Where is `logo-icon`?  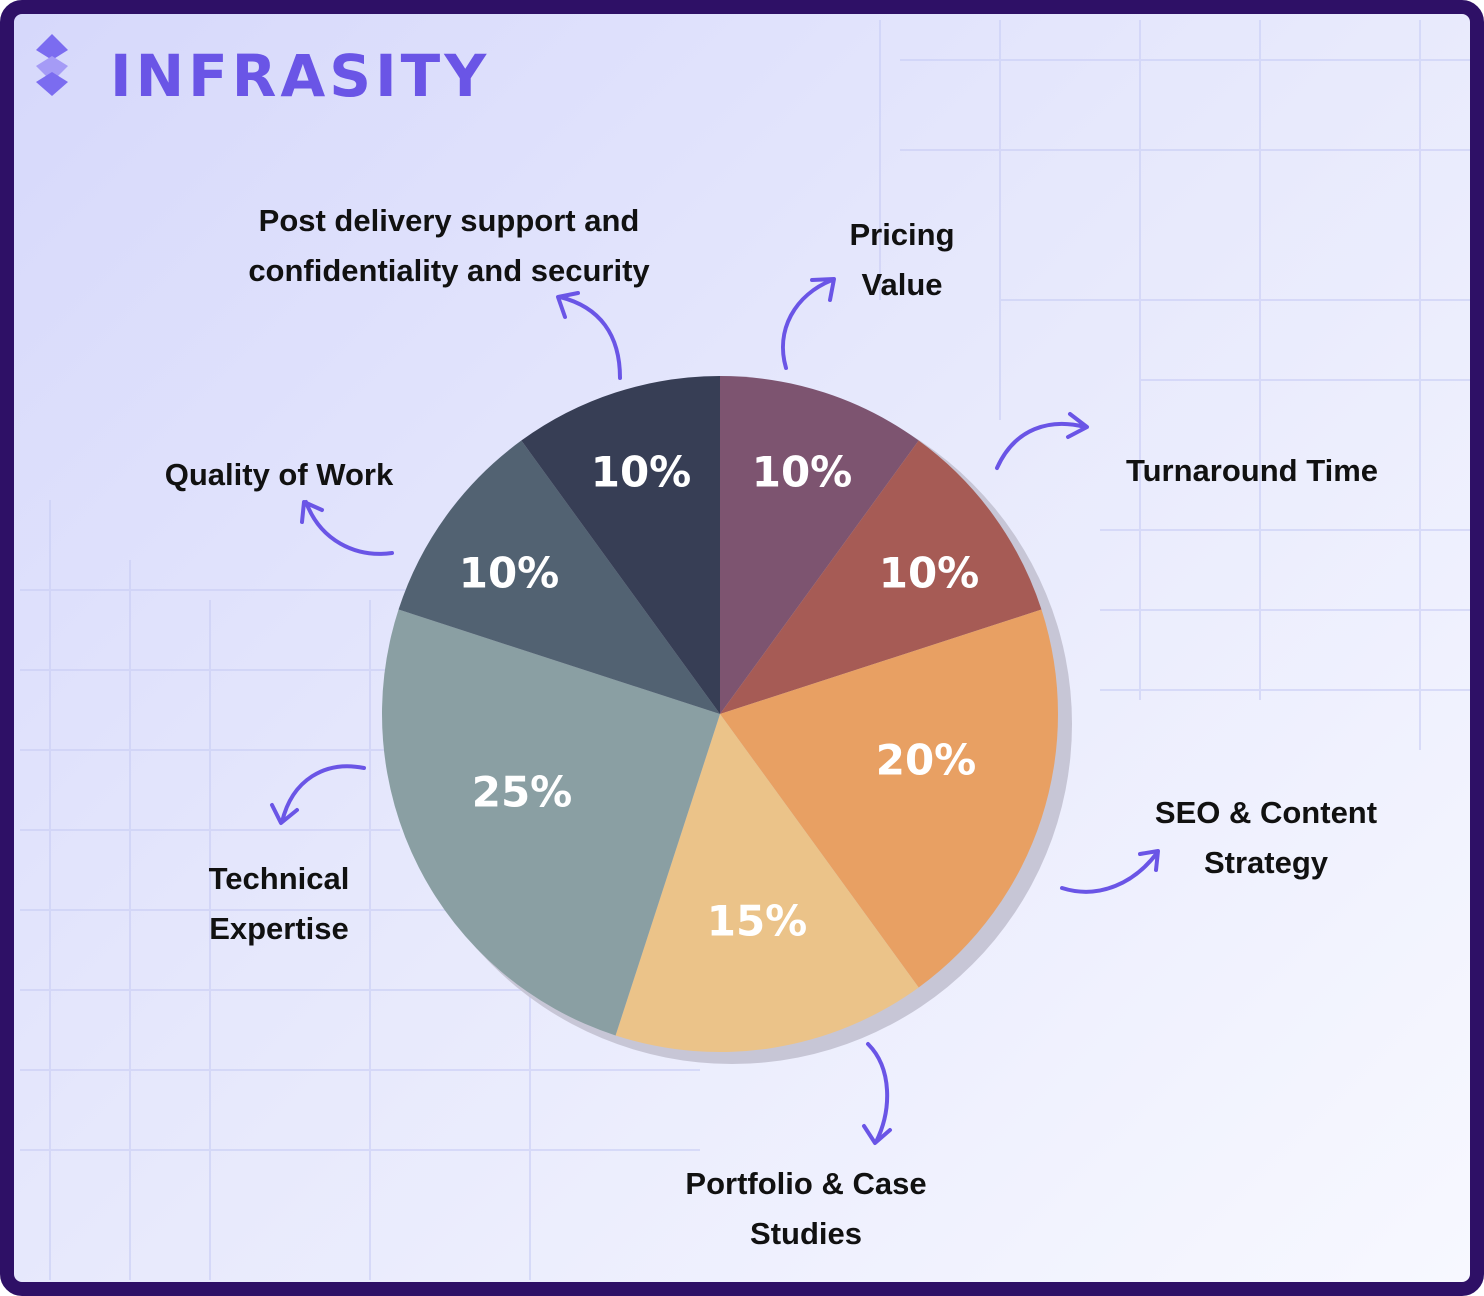 logo-icon is located at coordinates (52, 65).